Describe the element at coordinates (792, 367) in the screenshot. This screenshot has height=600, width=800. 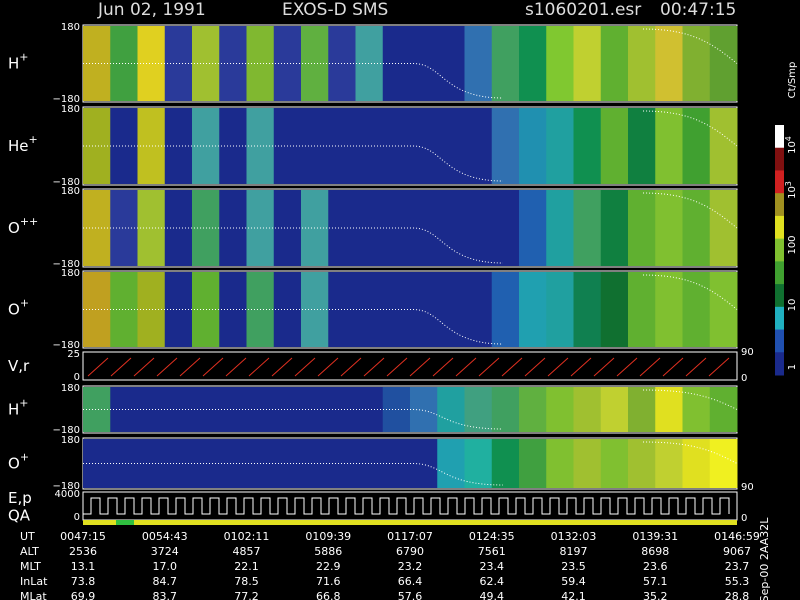
I see `colorbar-base: 1` at that location.